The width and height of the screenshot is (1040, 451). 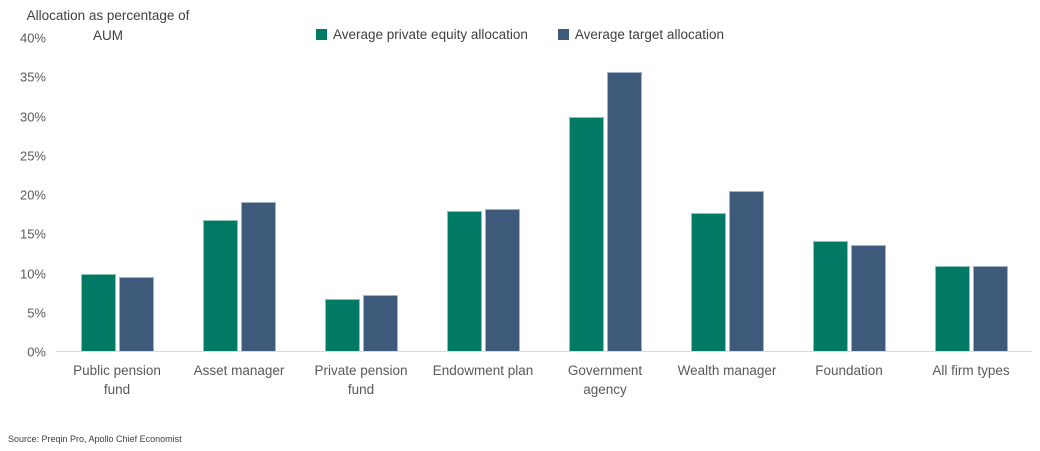 I want to click on chart-title-line2: AUM, so click(x=108, y=35).